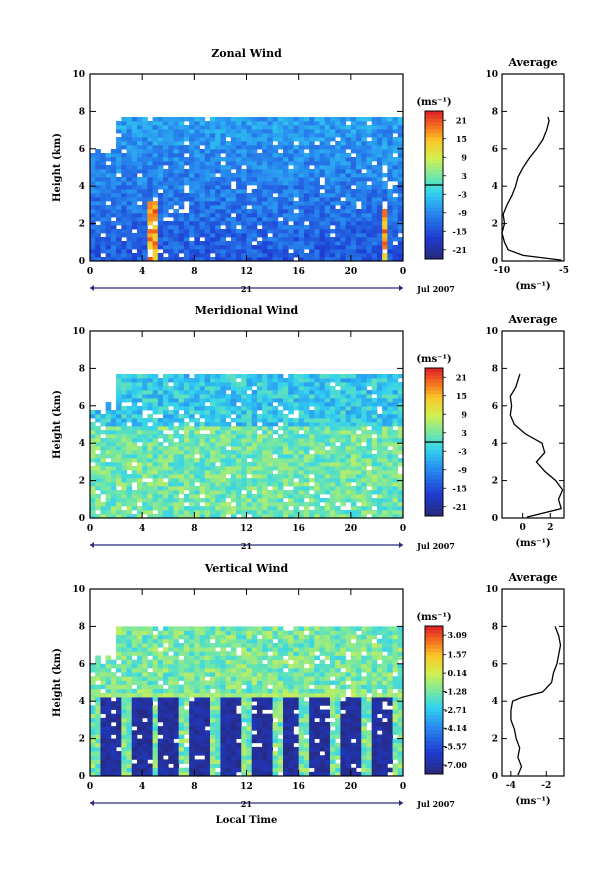  Describe the element at coordinates (462, 194) in the screenshot. I see `colorbar-tick-label: -3` at that location.